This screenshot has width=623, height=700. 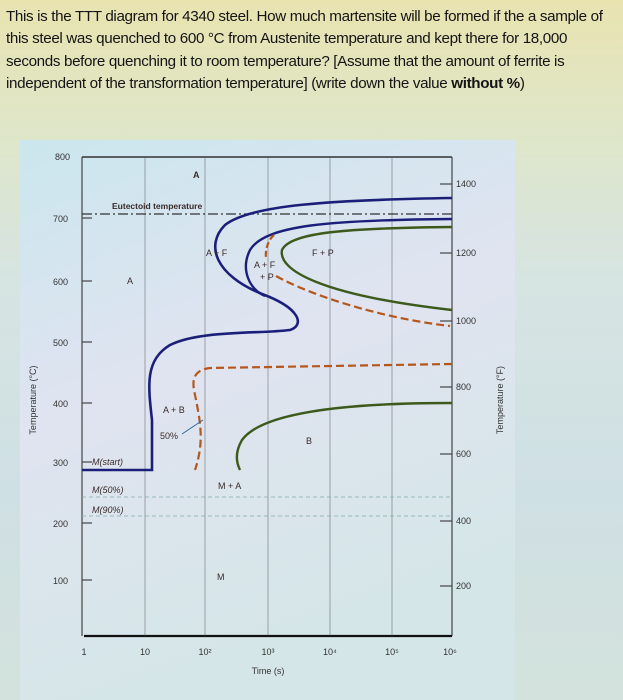 What do you see at coordinates (463, 521) in the screenshot?
I see `right-tick-label: 400` at bounding box center [463, 521].